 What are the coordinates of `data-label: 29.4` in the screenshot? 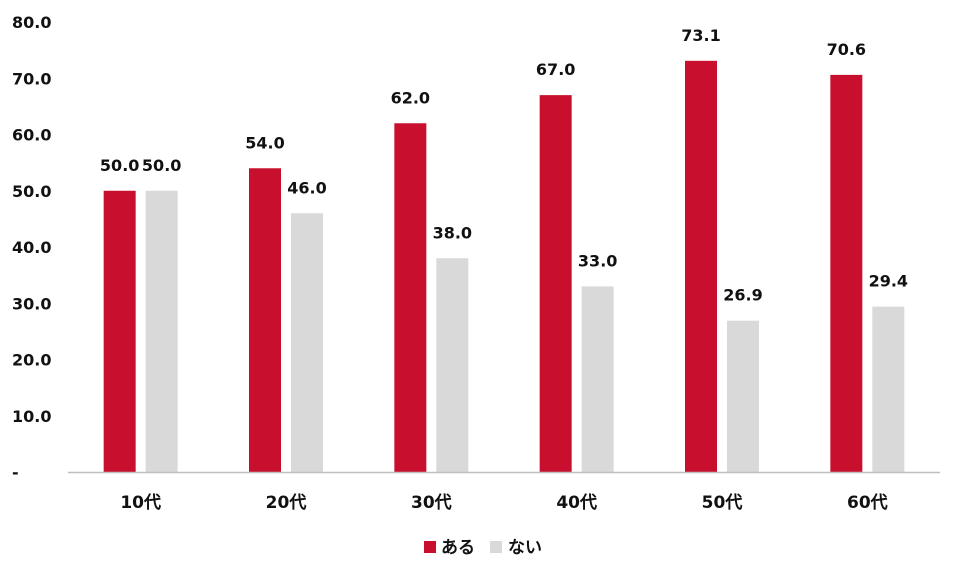 It's located at (888, 281).